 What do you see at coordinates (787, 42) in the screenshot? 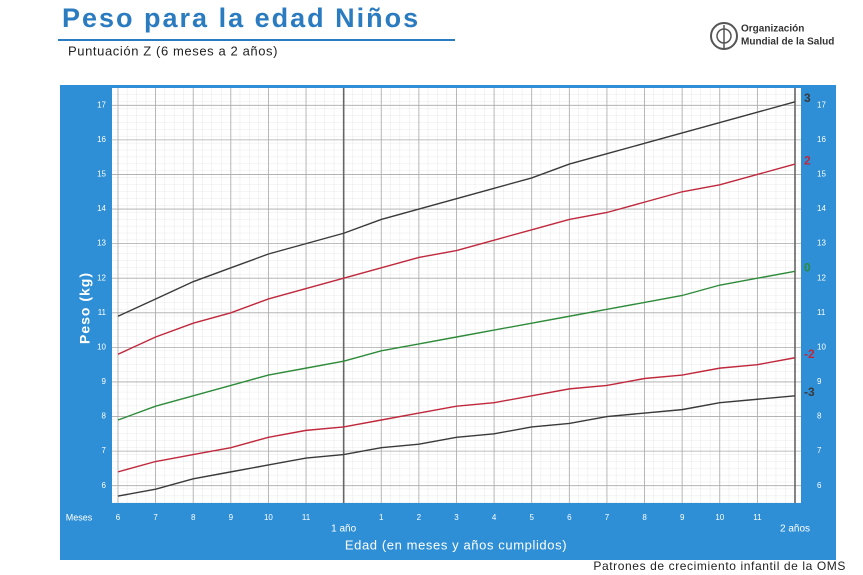
I see `logo-text: Mundial de la Salud` at bounding box center [787, 42].